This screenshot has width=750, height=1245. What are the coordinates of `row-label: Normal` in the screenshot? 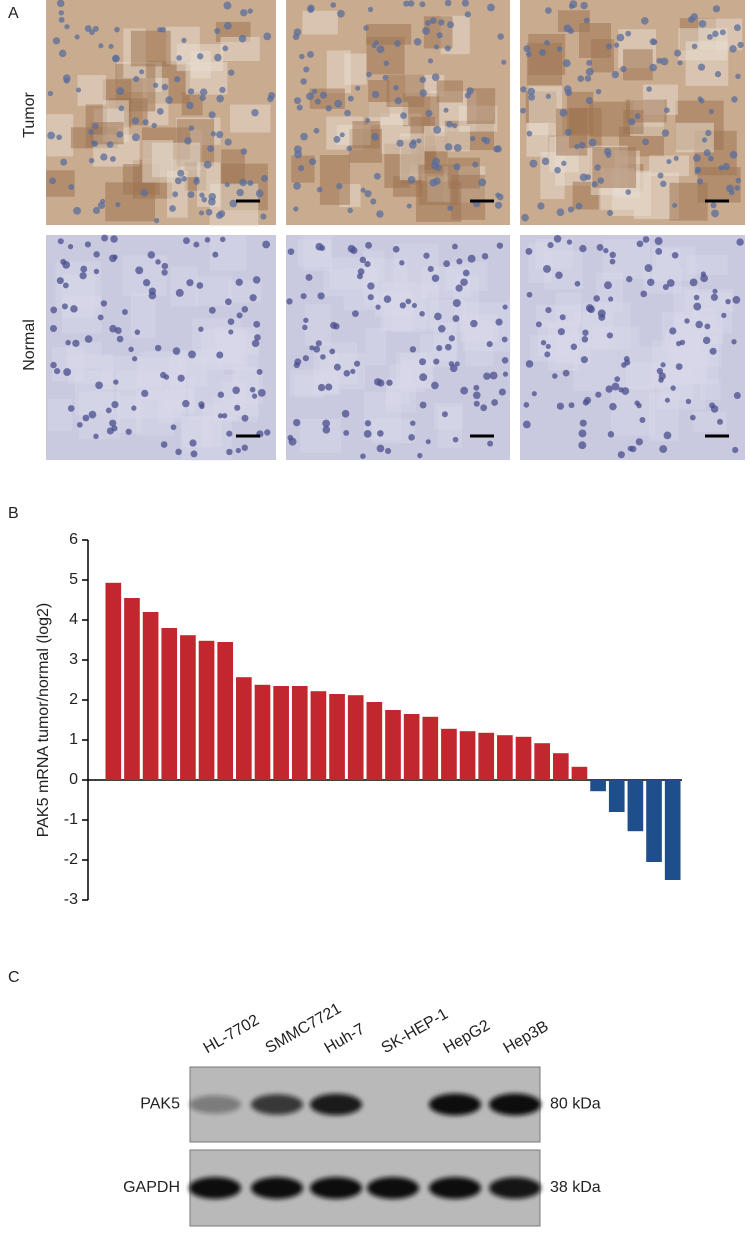 It's located at (29, 345).